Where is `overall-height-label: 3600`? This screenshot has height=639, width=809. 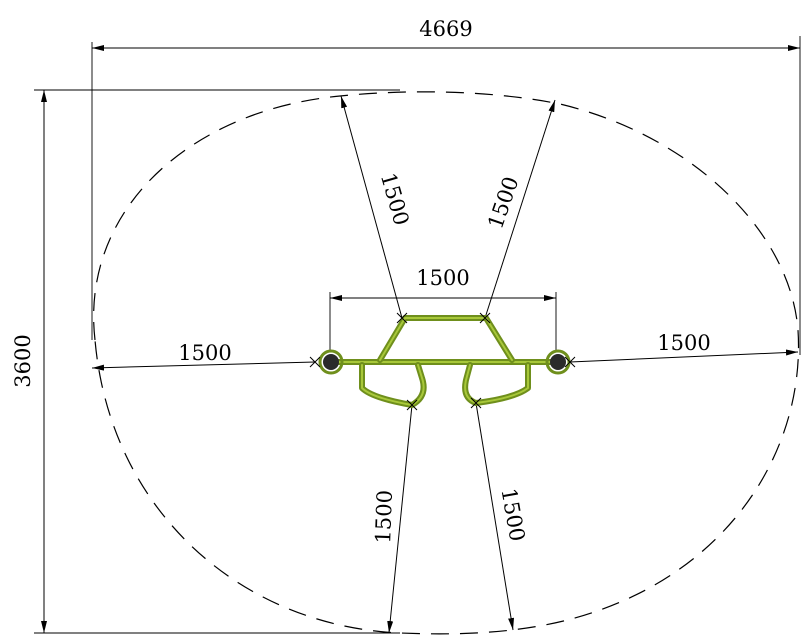 overall-height-label: 3600 is located at coordinates (23, 360).